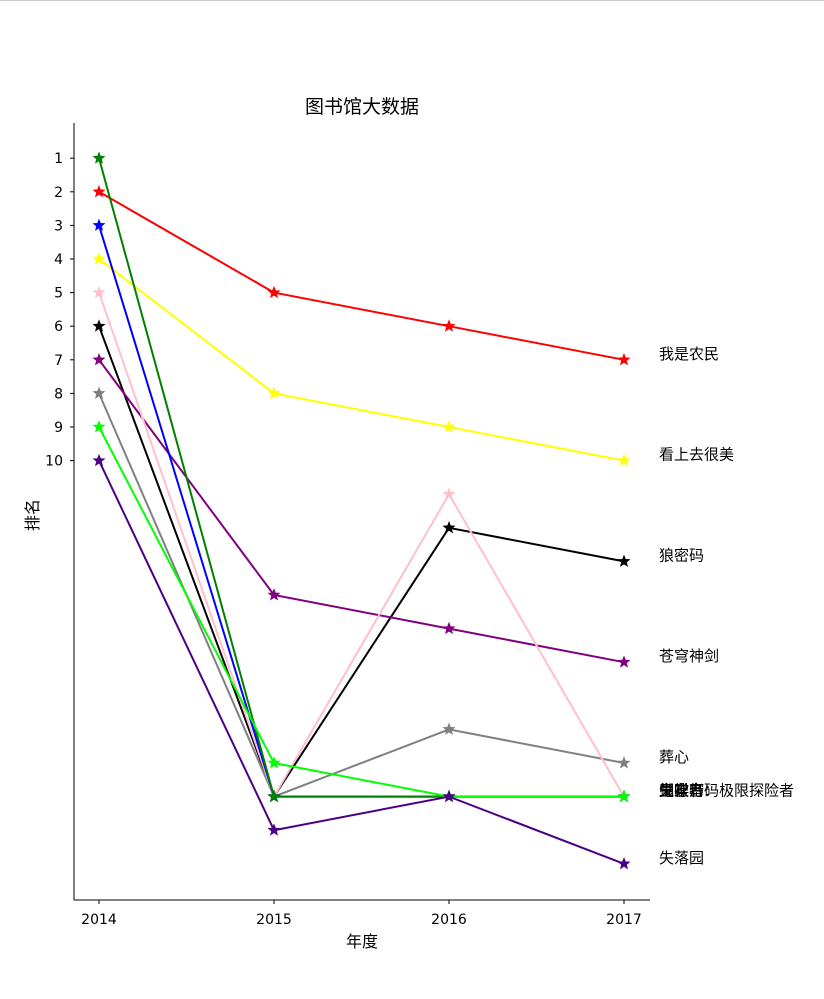  What do you see at coordinates (32, 515) in the screenshot?
I see `y-axis-label: 排名` at bounding box center [32, 515].